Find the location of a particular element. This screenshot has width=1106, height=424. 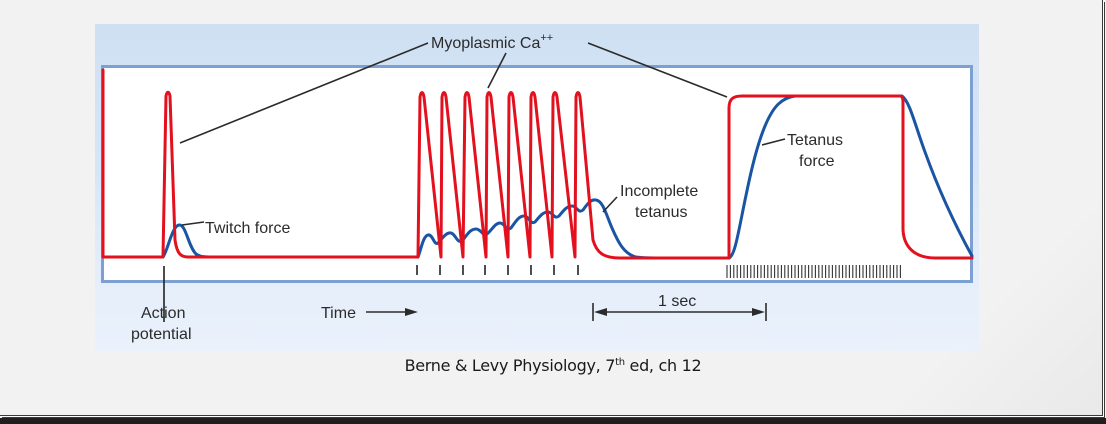

stimulus-markers is located at coordinates (371, 293).